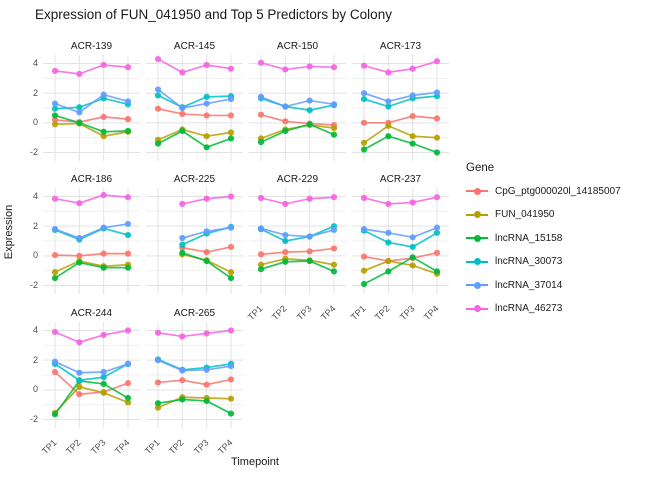 Image resolution: width=672 pixels, height=480 pixels. I want to click on legend-item-CpG_ptg000020l_14185007: CpG_ptg000020l_14185007, so click(543, 191).